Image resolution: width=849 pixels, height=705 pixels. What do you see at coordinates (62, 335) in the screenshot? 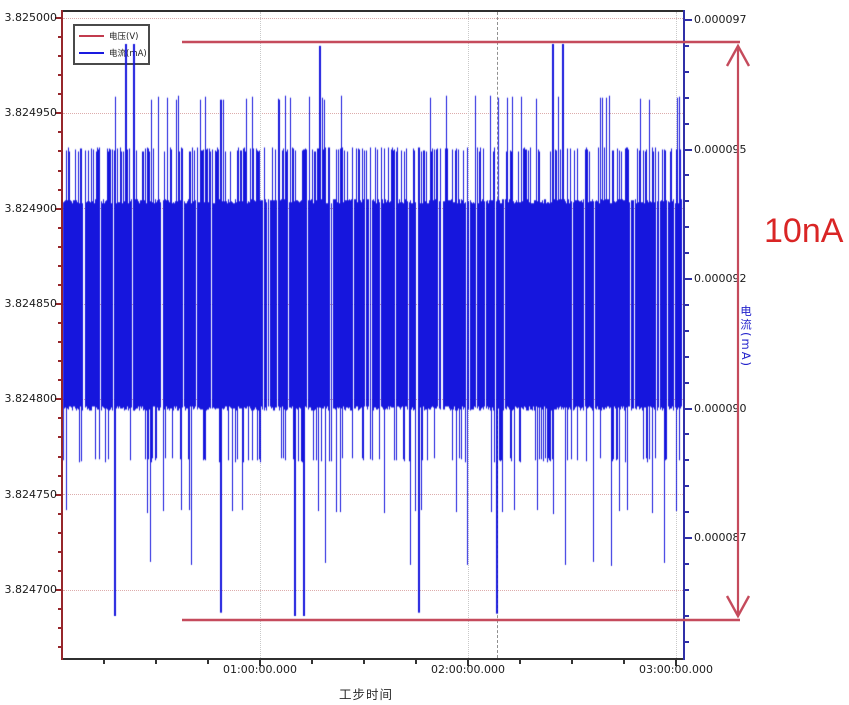
I see `y-left-axis-line` at bounding box center [62, 335].